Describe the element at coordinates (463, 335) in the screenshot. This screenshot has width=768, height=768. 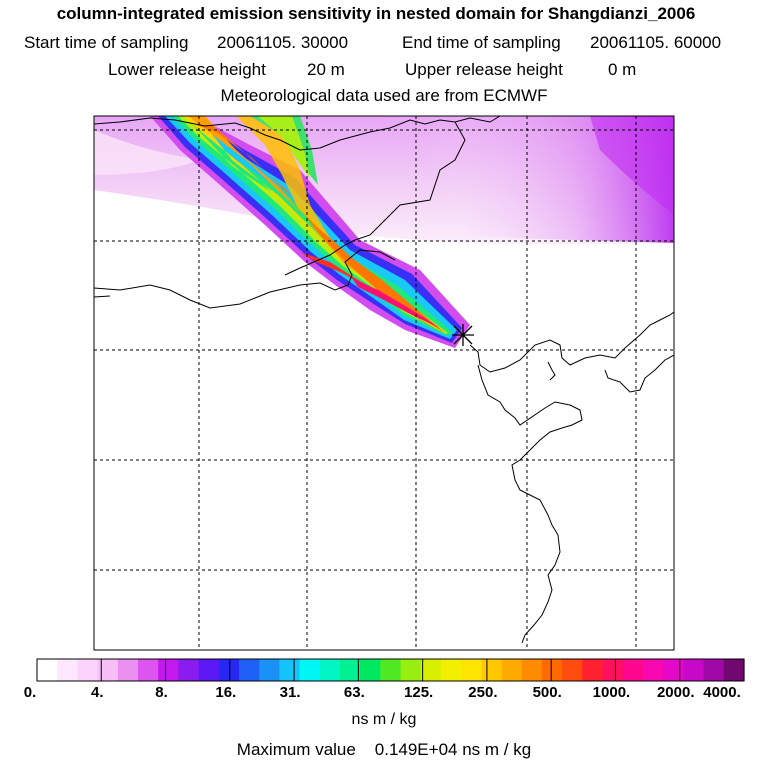
I see `station-marker-icon` at that location.